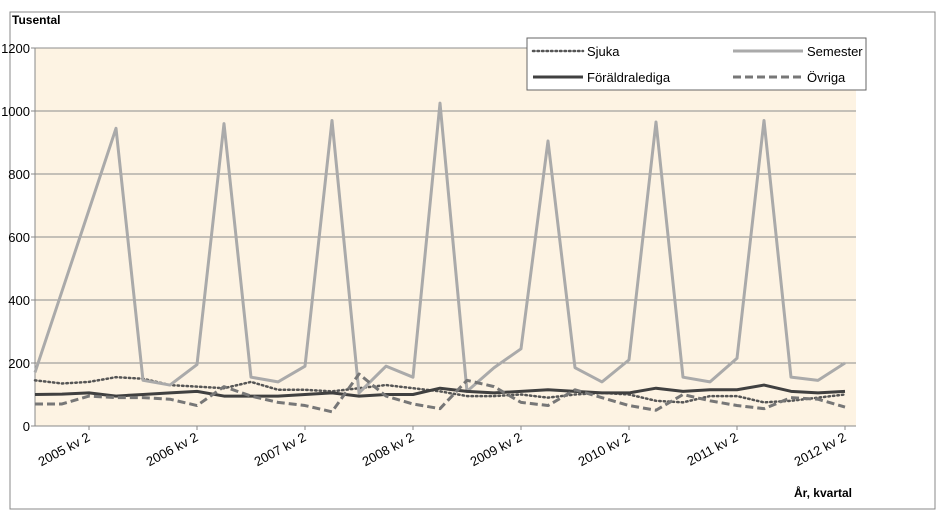 This screenshot has height=515, width=948. I want to click on y-tick-label: 600, so click(19, 237).